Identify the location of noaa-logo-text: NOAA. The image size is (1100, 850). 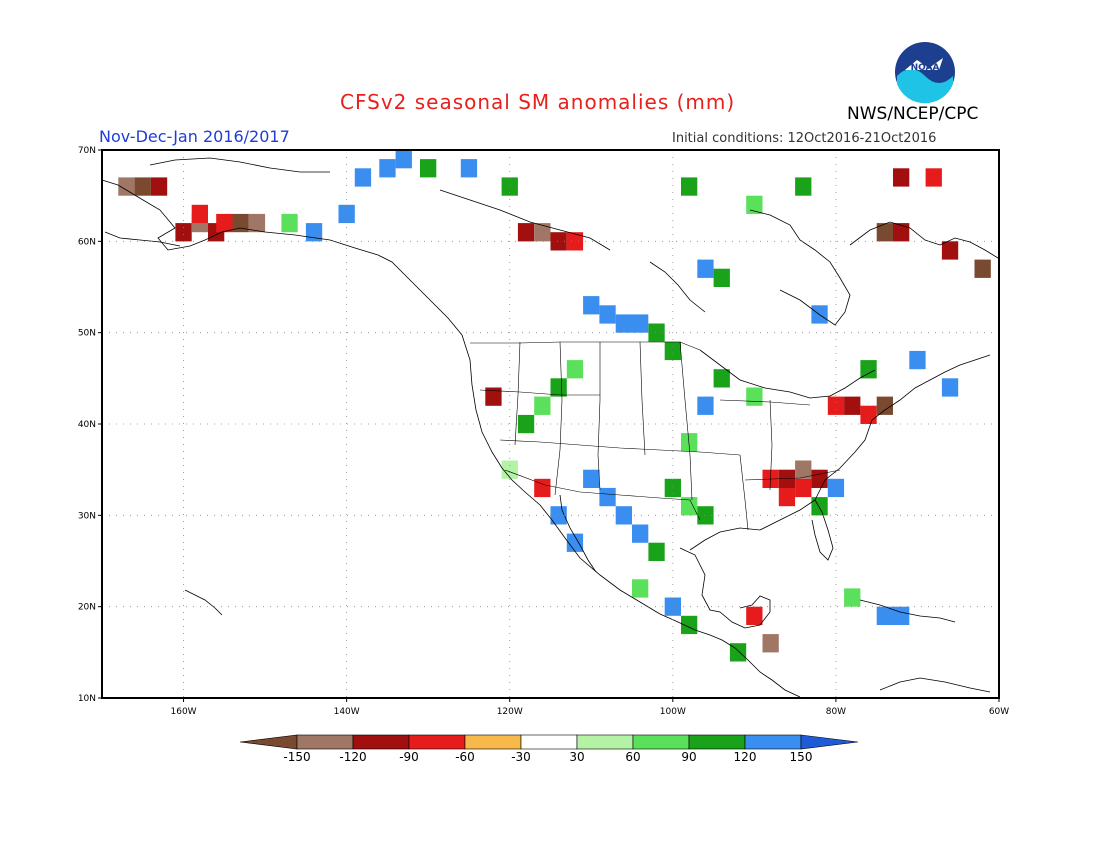
(925, 68).